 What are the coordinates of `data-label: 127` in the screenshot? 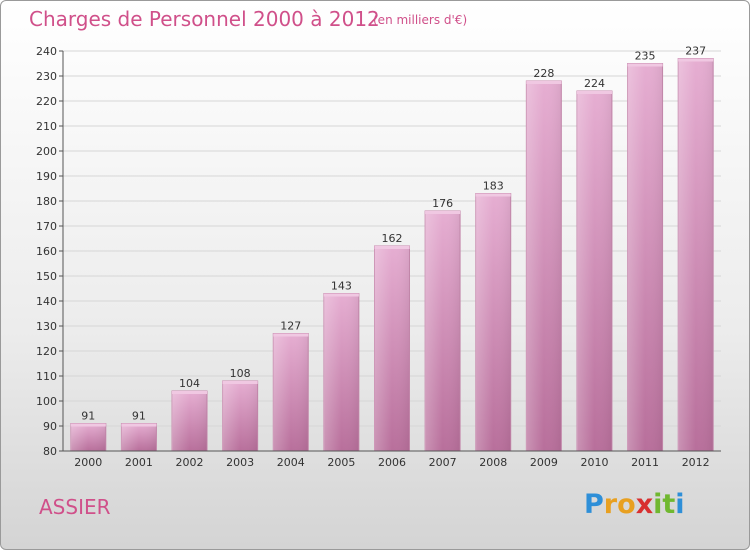 It's located at (290, 326).